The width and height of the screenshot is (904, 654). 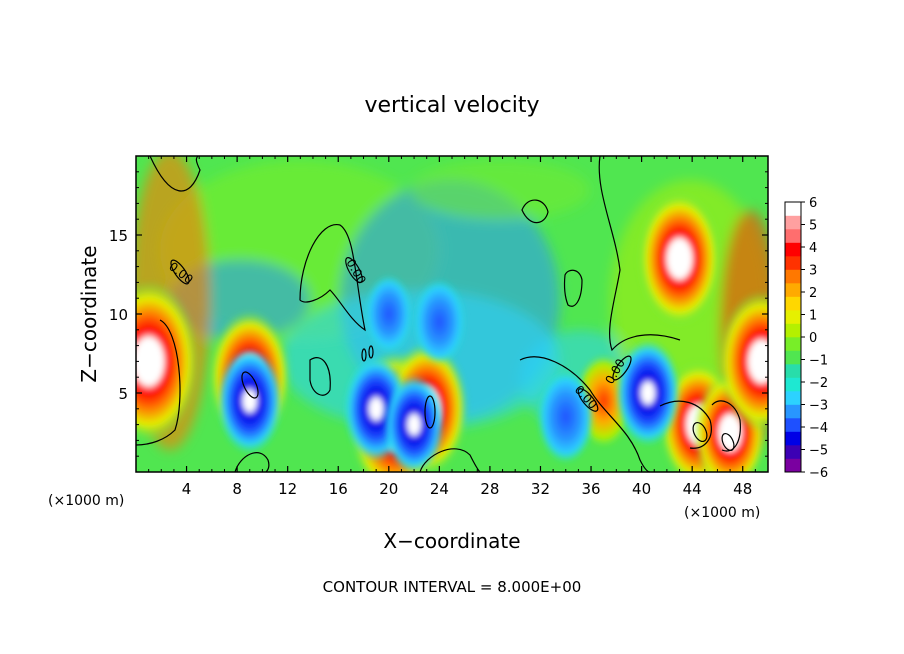 What do you see at coordinates (818, 473) in the screenshot?
I see `colorbar-label: −6` at bounding box center [818, 473].